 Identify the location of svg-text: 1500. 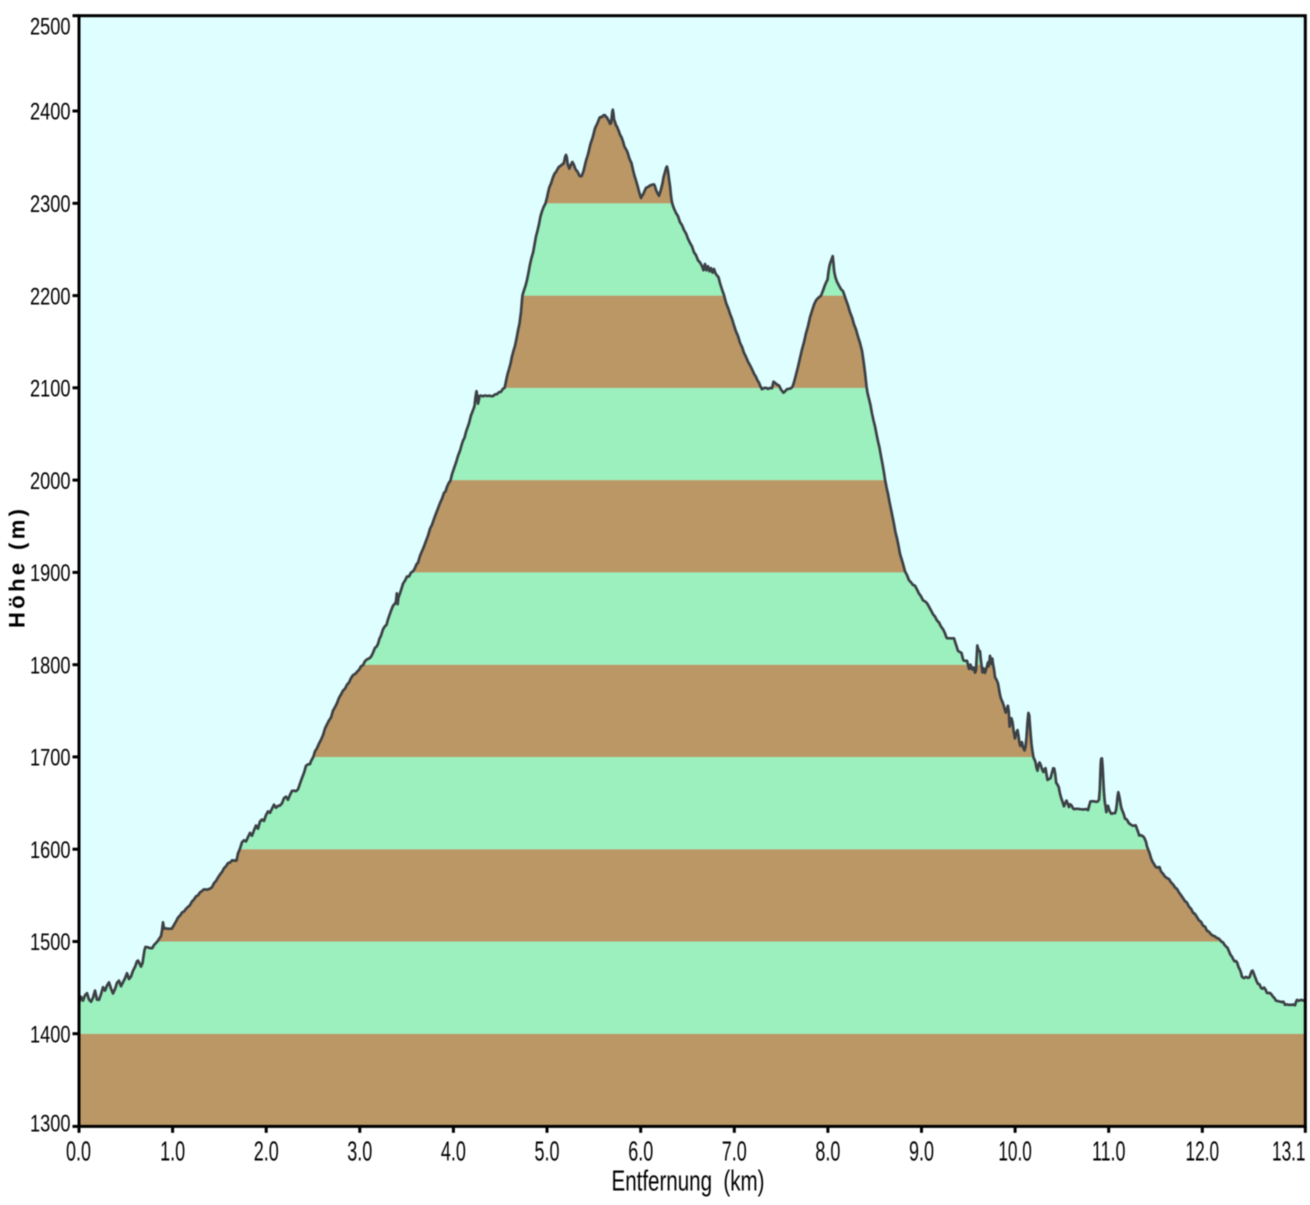
(50, 942).